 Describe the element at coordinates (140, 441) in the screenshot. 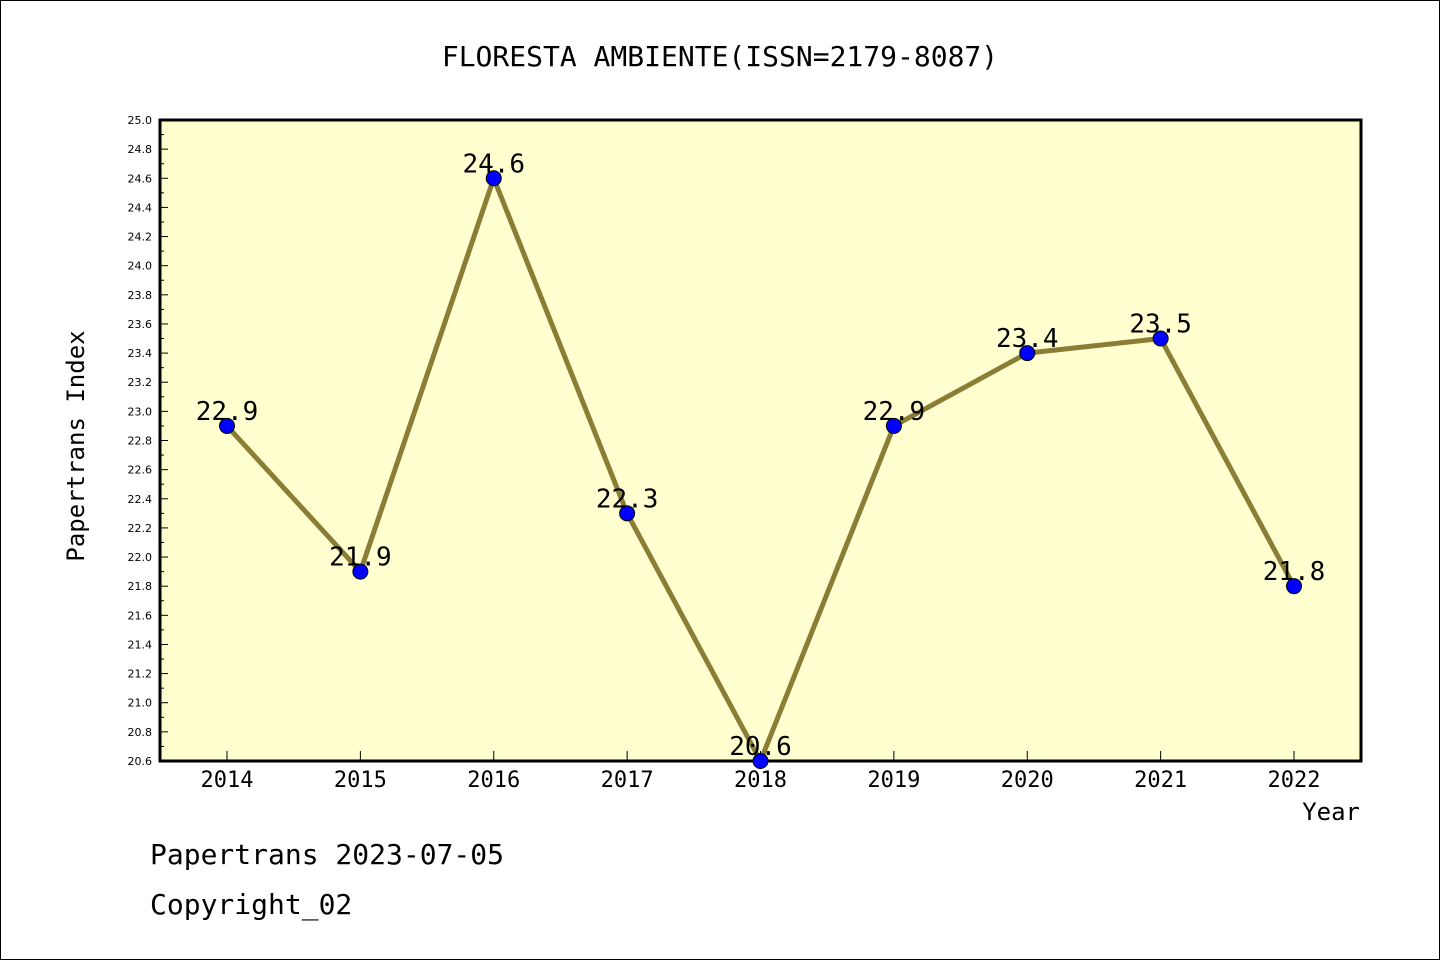

I see `y-tick-label: 22.8` at that location.